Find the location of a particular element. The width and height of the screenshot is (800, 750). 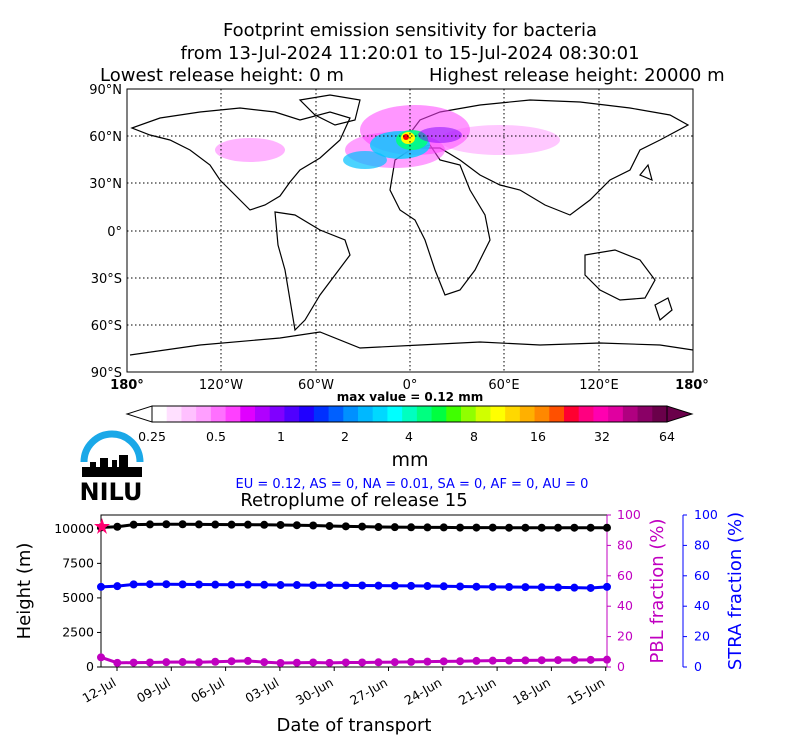

date-tick-label: 30-Jun is located at coordinates (314, 691).